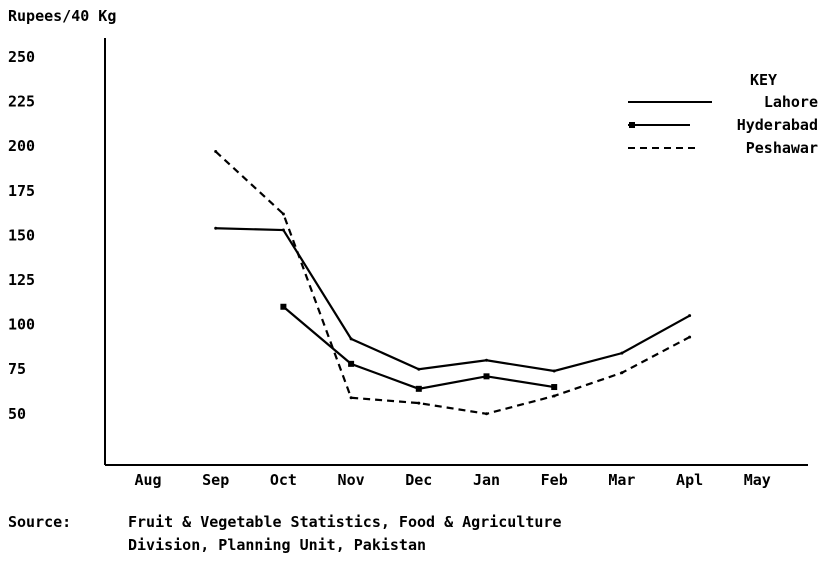 The height and width of the screenshot is (561, 824). I want to click on series-line-hyderabad, so click(418, 347).